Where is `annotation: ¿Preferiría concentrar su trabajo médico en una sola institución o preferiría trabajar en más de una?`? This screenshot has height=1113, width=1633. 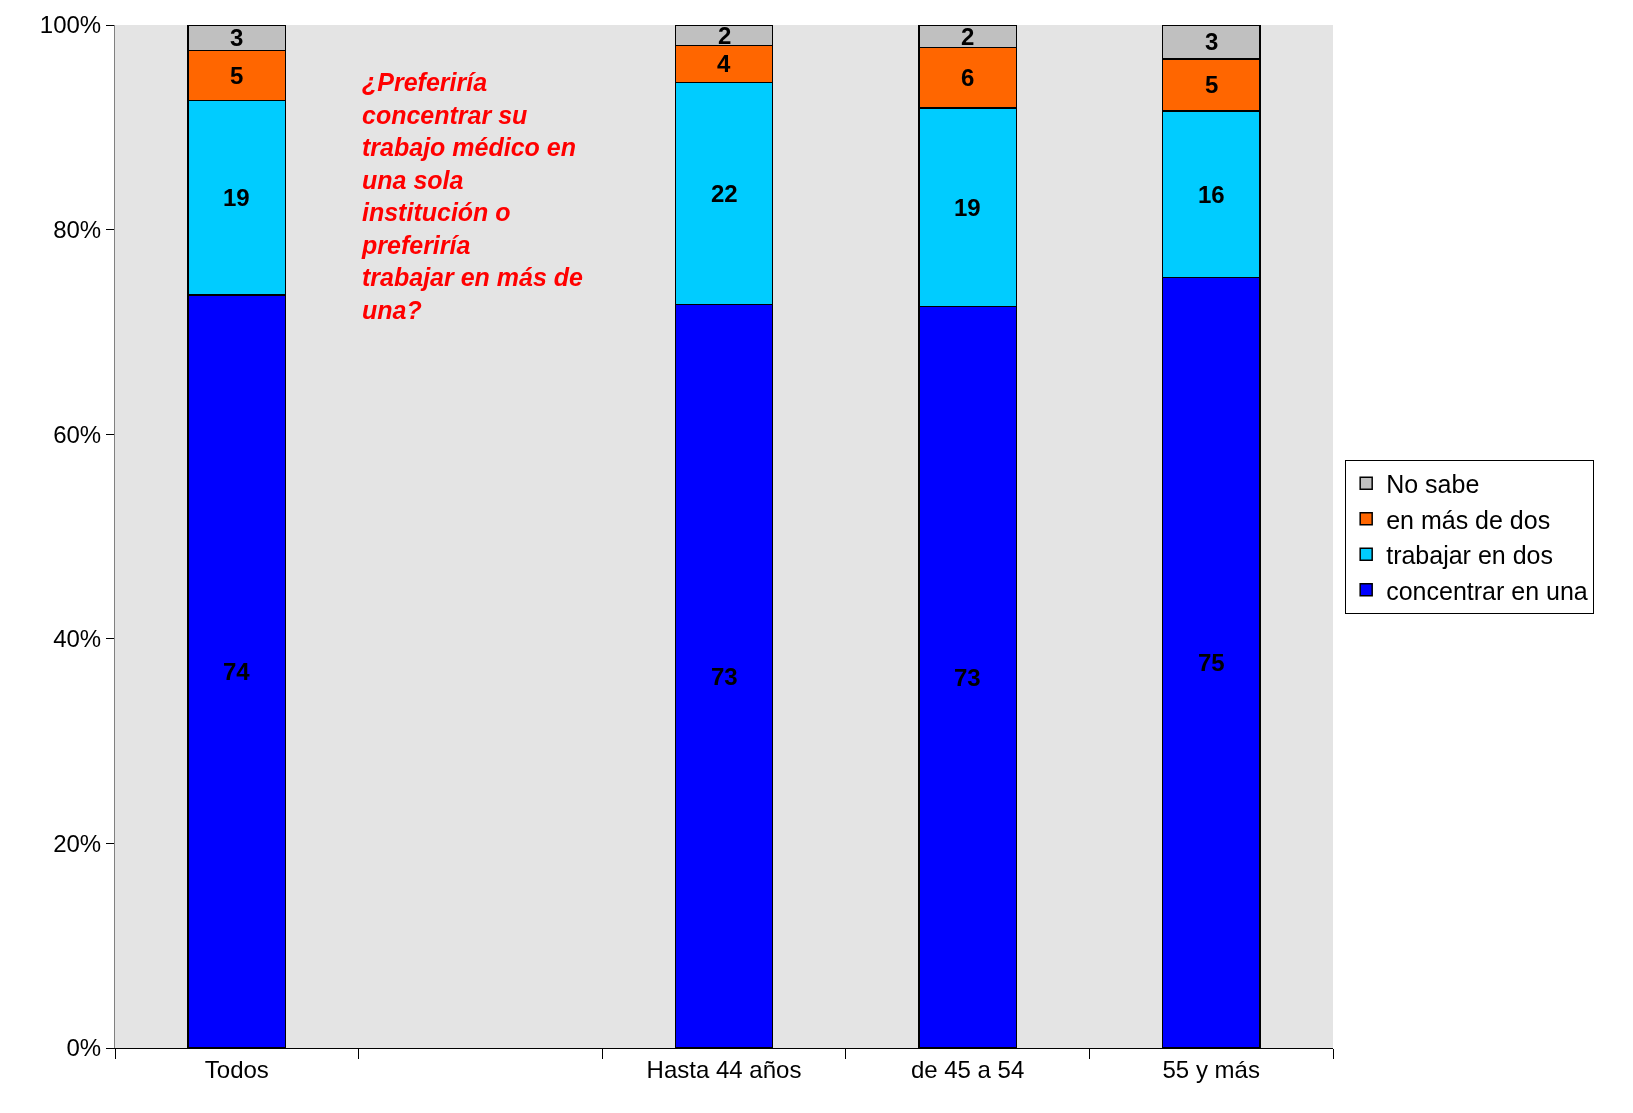
annotation: ¿Preferiría concentrar su trabajo médico en una sola institución o preferiría trabajar en más de una? is located at coordinates (472, 196).